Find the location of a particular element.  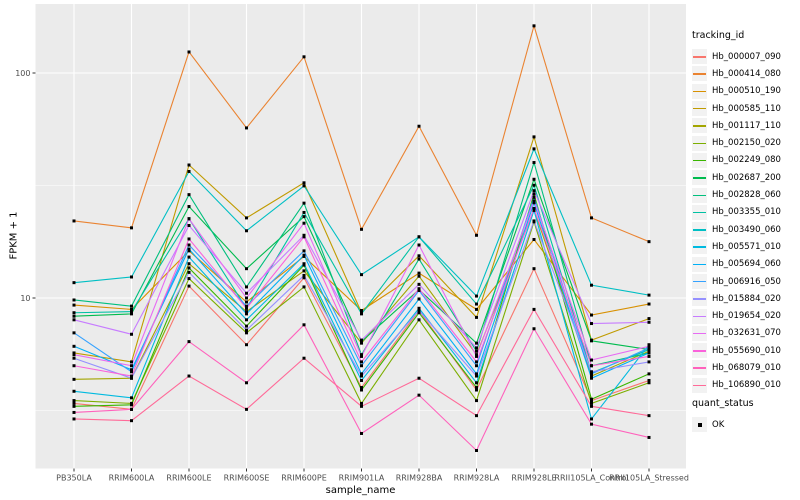

point-marker-swatch is located at coordinates (699, 424).